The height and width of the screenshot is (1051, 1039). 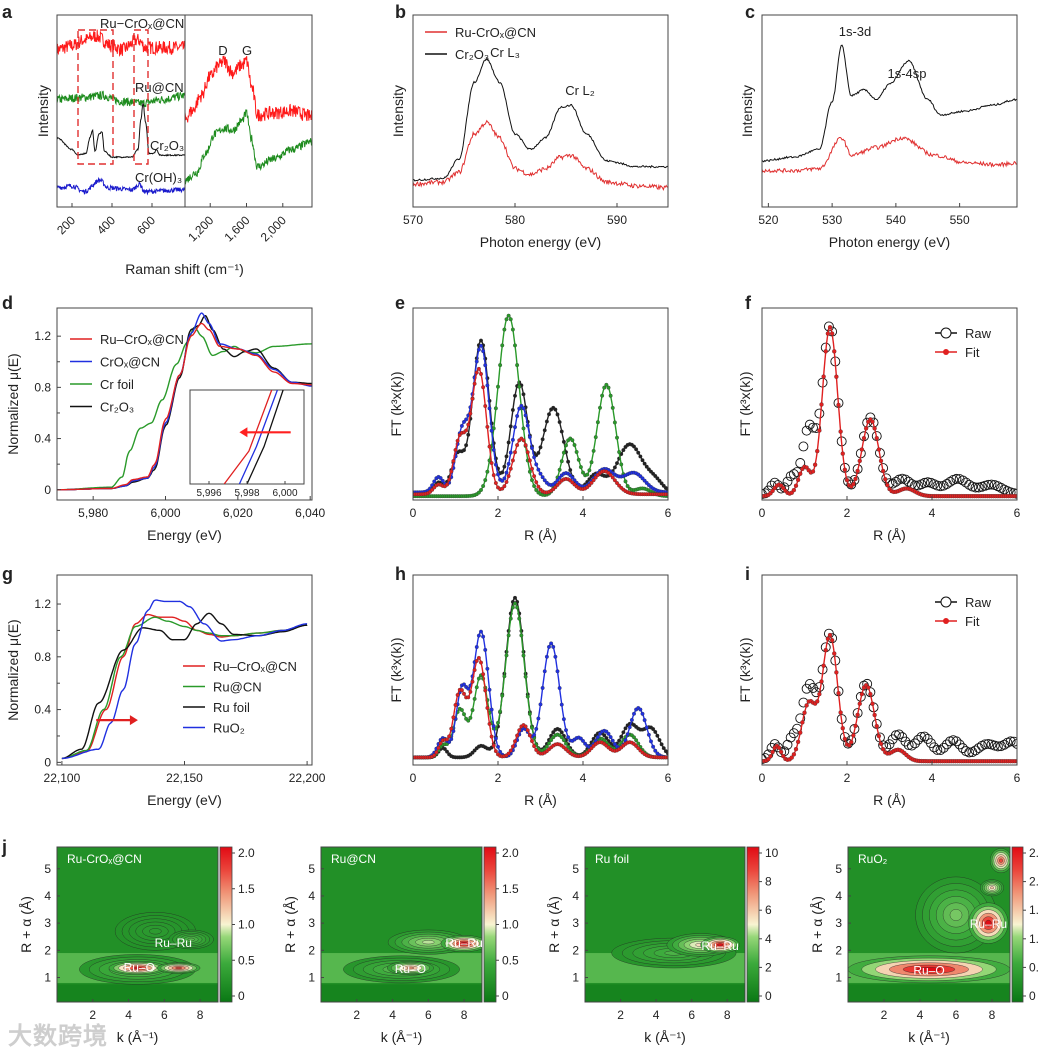 What do you see at coordinates (222, 50) in the screenshot?
I see `peak-label-D: D` at bounding box center [222, 50].